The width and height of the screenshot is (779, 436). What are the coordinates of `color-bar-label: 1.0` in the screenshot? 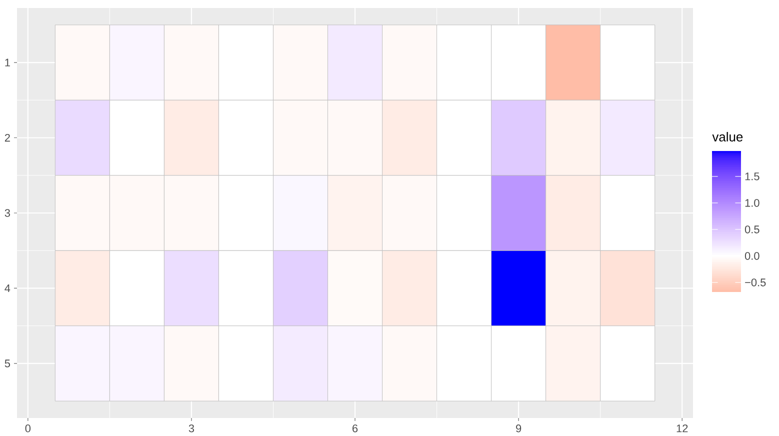 It's located at (752, 203).